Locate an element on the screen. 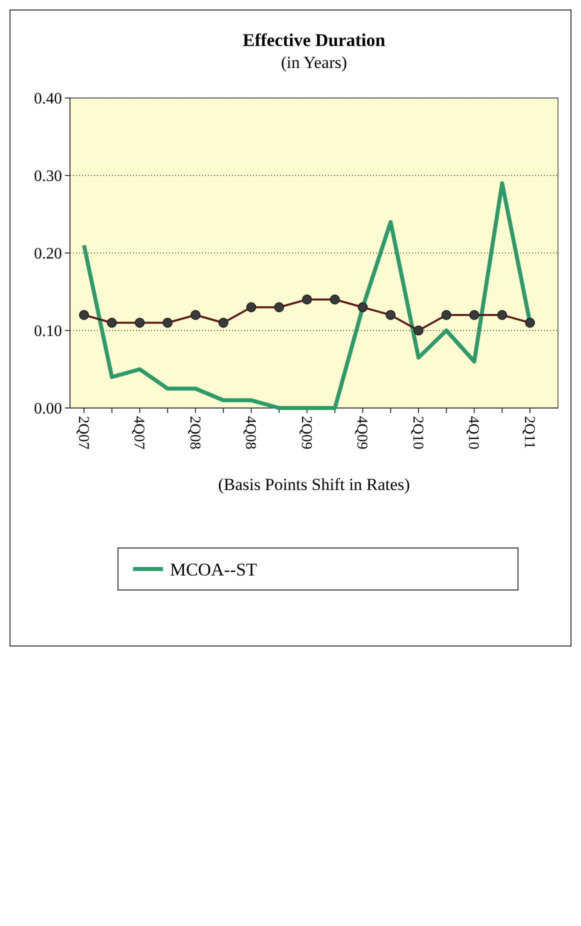  legend-label: MCOA--ST is located at coordinates (214, 569).